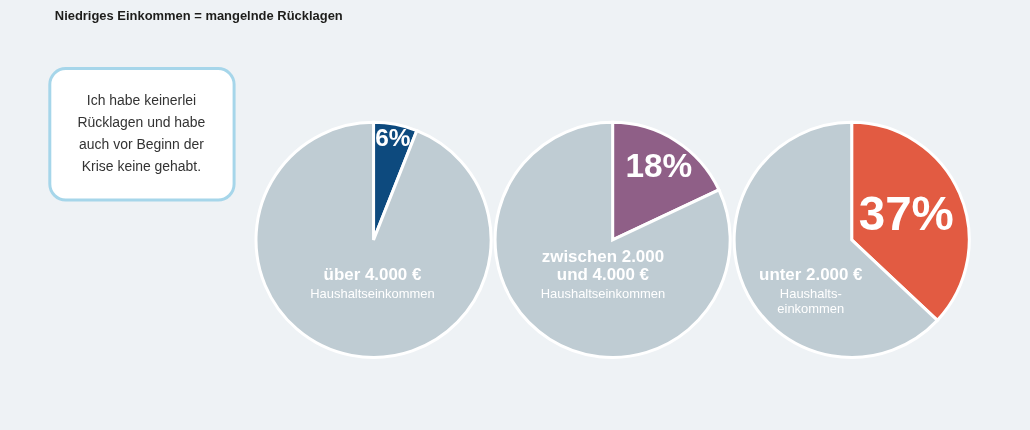 The width and height of the screenshot is (1030, 430). Describe the element at coordinates (811, 274) in the screenshot. I see `text: unter 2.000 €` at that location.